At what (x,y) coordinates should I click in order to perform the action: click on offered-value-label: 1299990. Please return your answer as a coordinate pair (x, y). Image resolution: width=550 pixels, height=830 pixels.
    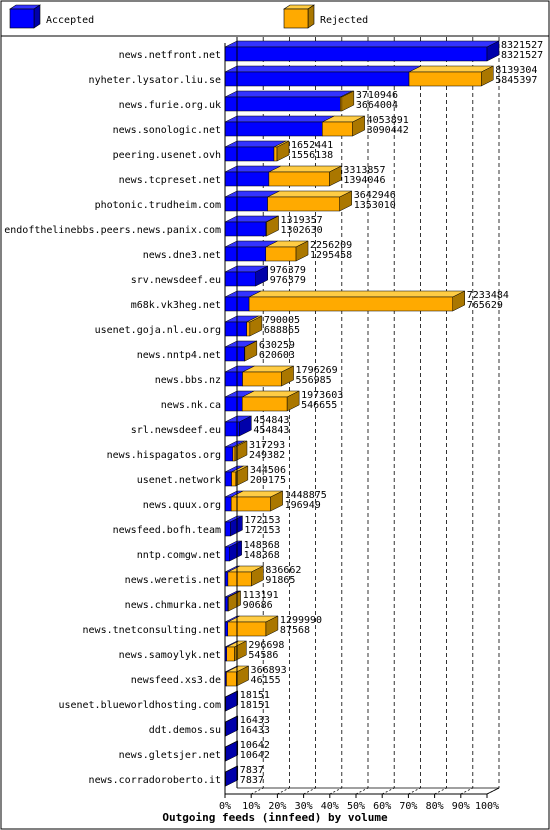
    Looking at the image, I should click on (301, 620).